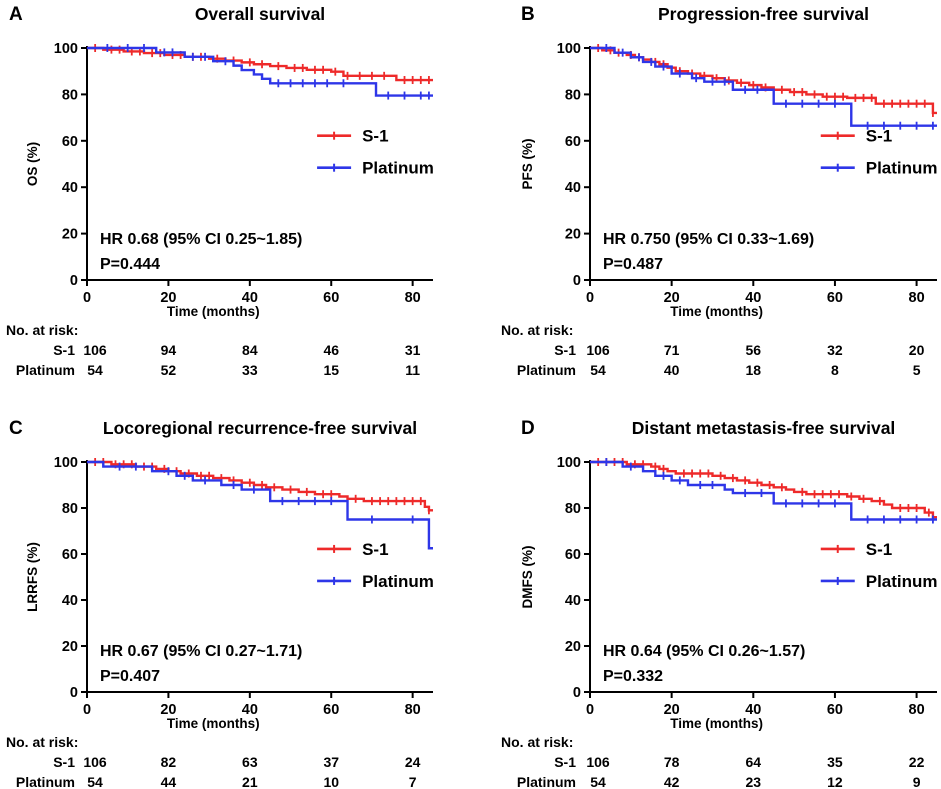  I want to click on risk-count: 42, so click(672, 781).